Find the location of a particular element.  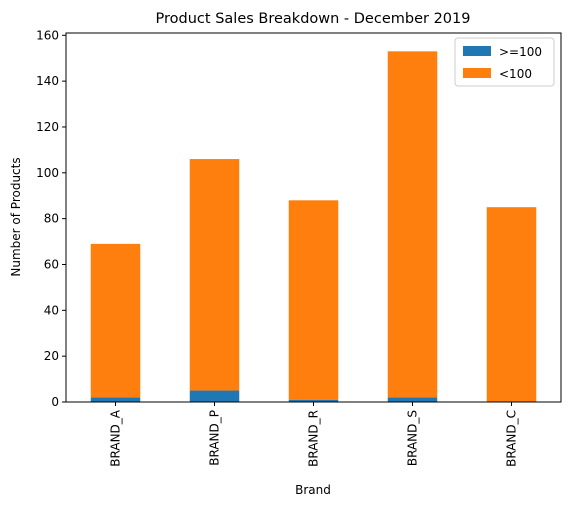

y-tick-label: 120 is located at coordinates (47, 127).